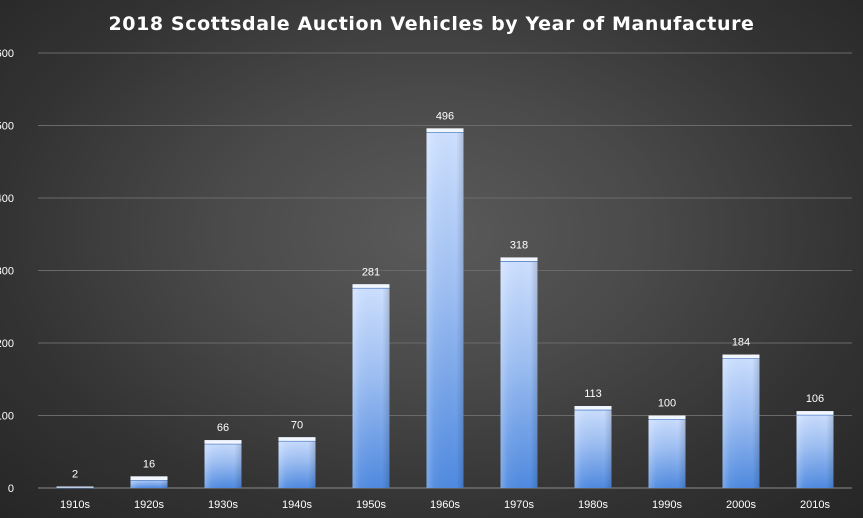 The height and width of the screenshot is (518, 863). Describe the element at coordinates (741, 505) in the screenshot. I see `x-tick-label-2000s: 2000s` at that location.